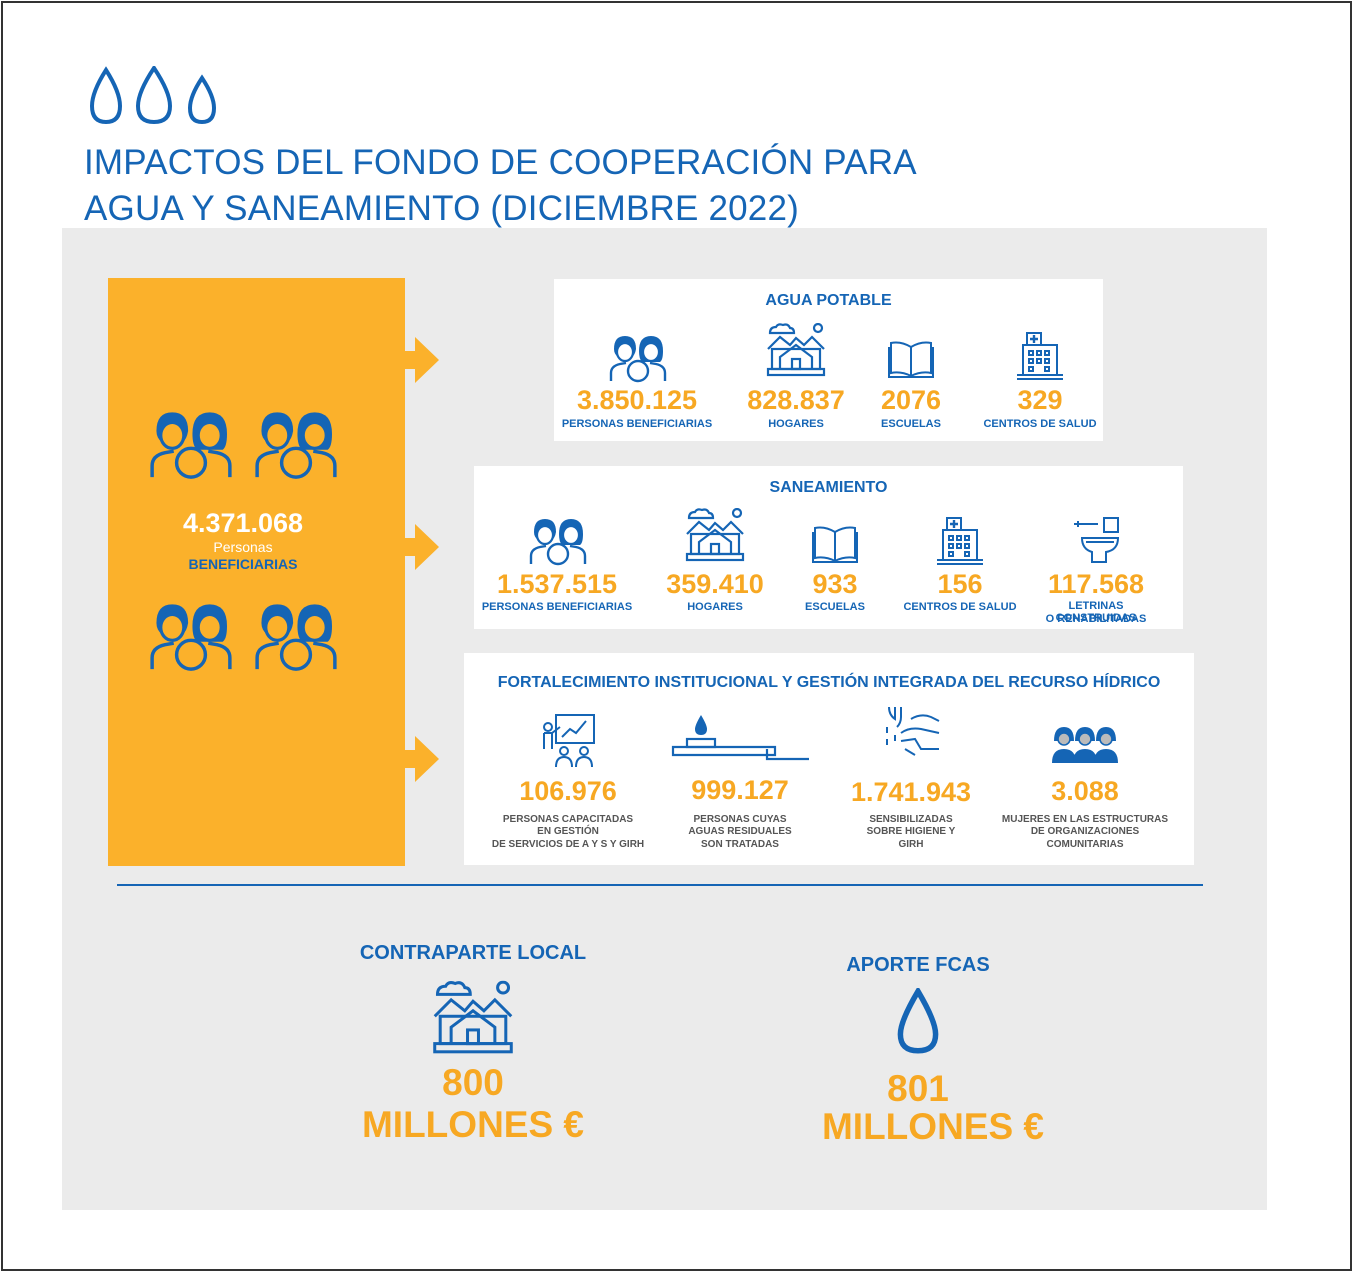  I want to click on aporte-fcas-title: APORTE FCAS, so click(918, 965).